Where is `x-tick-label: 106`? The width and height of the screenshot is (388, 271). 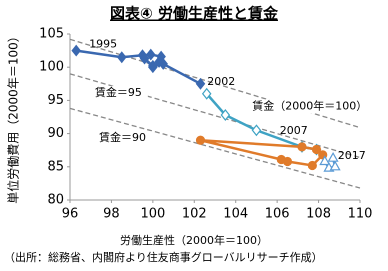 x-tick-label: 106 is located at coordinates (277, 214).